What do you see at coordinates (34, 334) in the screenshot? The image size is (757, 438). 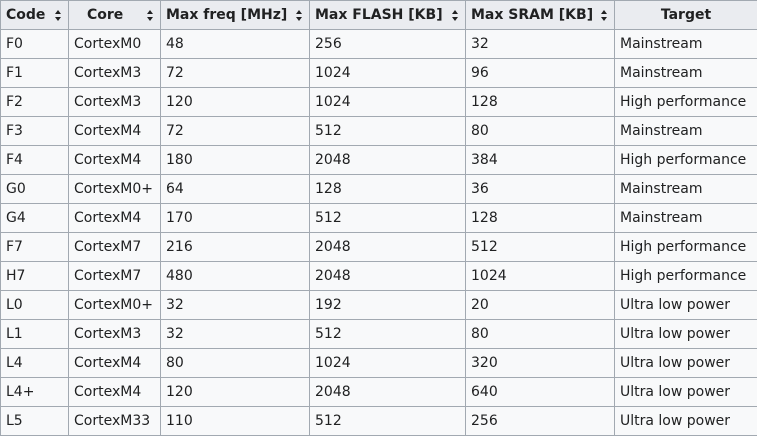 I see `cell-code: L1` at bounding box center [34, 334].